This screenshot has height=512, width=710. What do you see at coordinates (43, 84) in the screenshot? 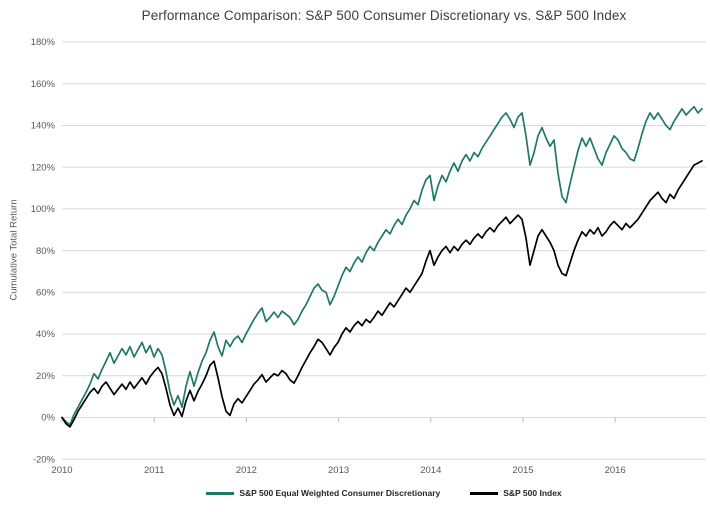
I see `y-axis-tick-label: 160%` at bounding box center [43, 84].